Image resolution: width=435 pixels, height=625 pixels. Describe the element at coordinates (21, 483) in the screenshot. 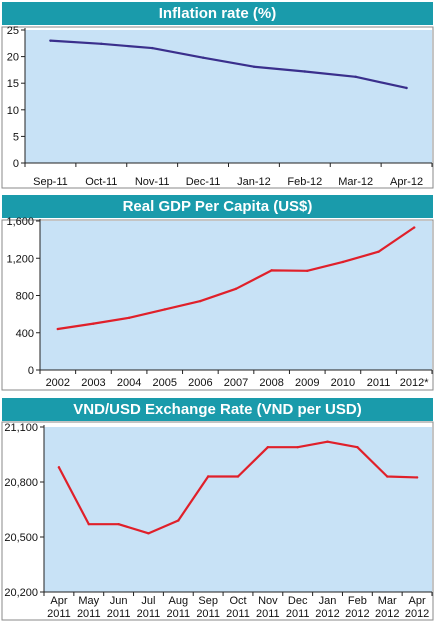

I see `y-tick-label: 20,800` at that location.